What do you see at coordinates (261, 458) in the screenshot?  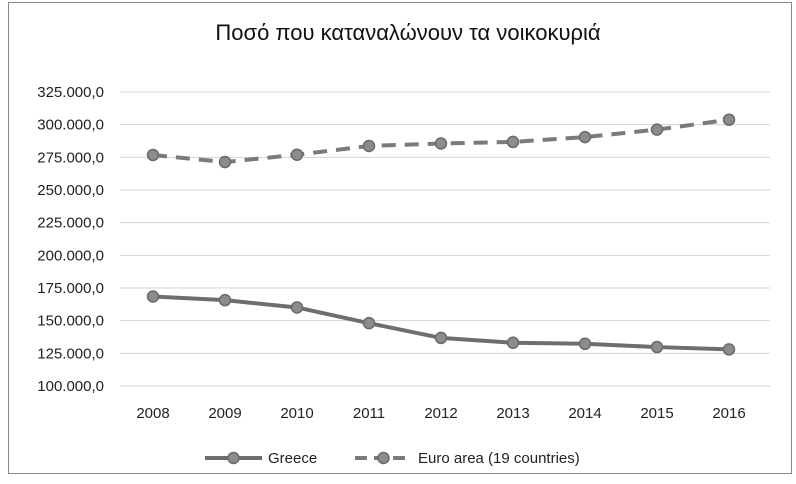 I see `legend-item: Greece` at bounding box center [261, 458].